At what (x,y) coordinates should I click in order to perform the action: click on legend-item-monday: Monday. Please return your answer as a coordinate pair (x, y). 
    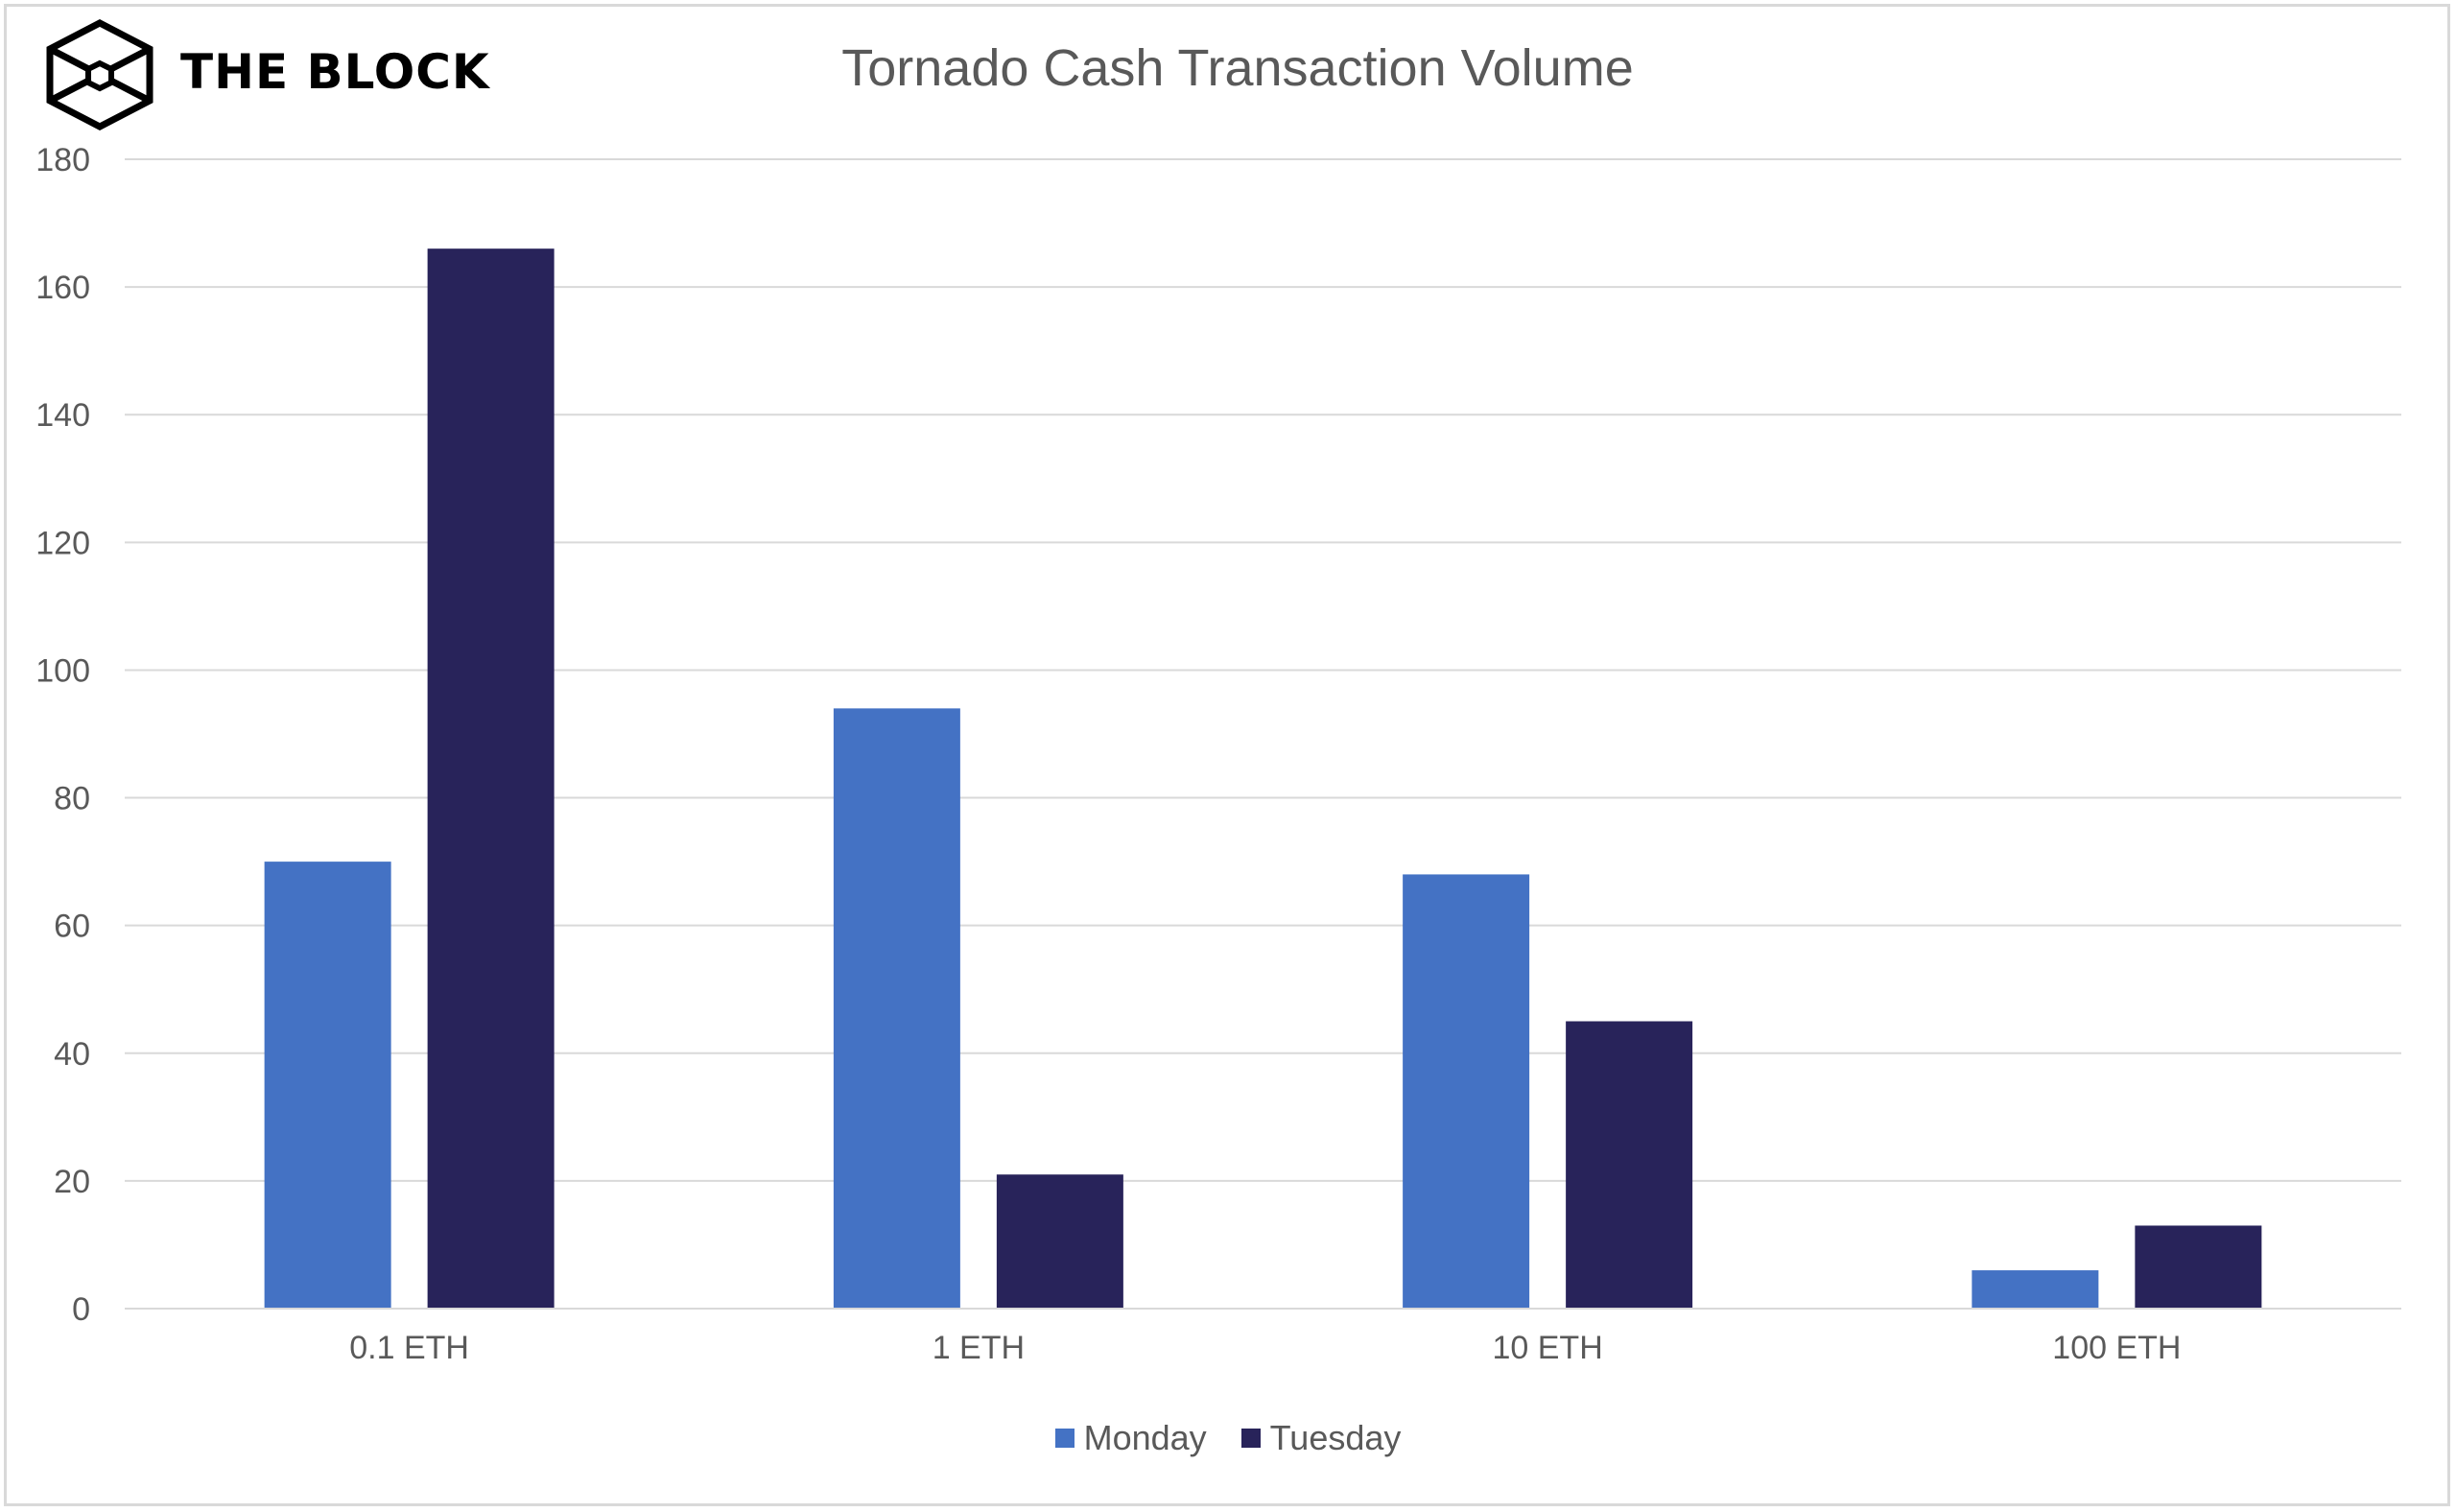
    Looking at the image, I should click on (1130, 1438).